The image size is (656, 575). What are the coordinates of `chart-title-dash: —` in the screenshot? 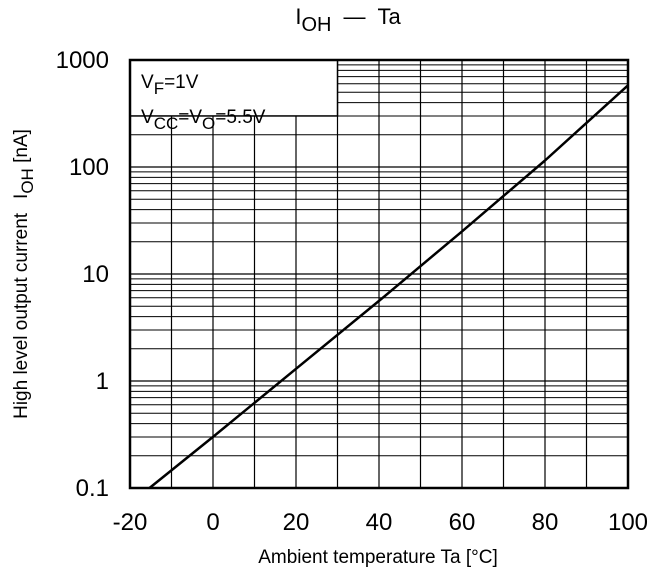 It's located at (354, 16).